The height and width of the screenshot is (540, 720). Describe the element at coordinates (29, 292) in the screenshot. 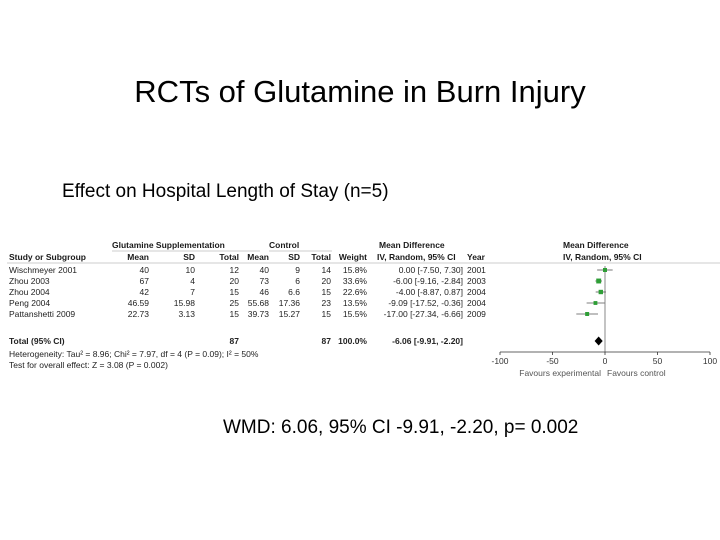

I see `study-name: Zhou 2004` at that location.